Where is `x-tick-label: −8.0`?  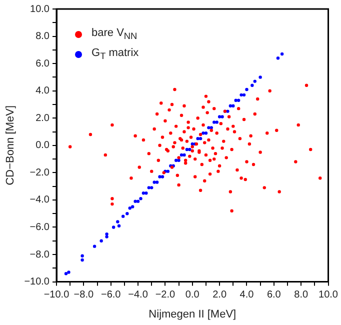
x-tick-label: −8.0 is located at coordinates (84, 295).